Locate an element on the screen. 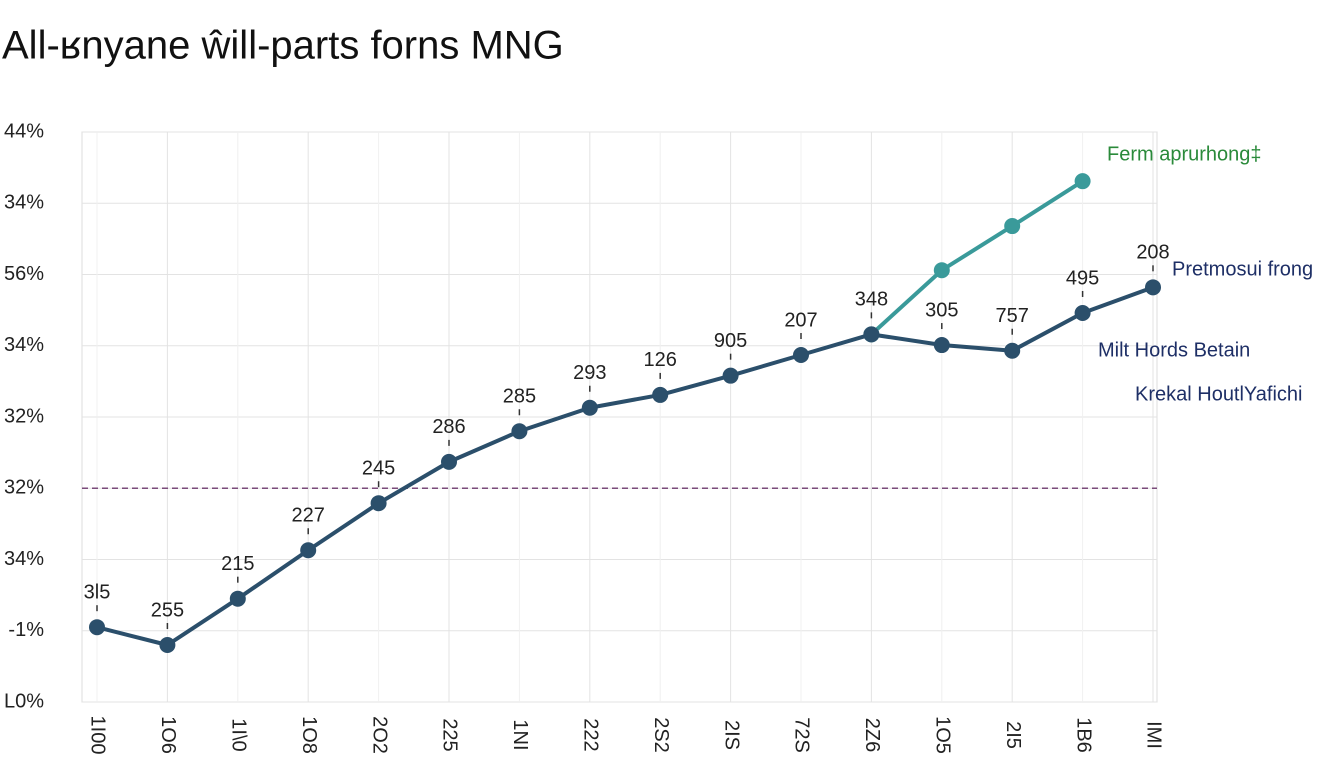 Image resolution: width=1344 pixels, height=768 pixels. legend-label: Pretmosui frong is located at coordinates (1242, 269).